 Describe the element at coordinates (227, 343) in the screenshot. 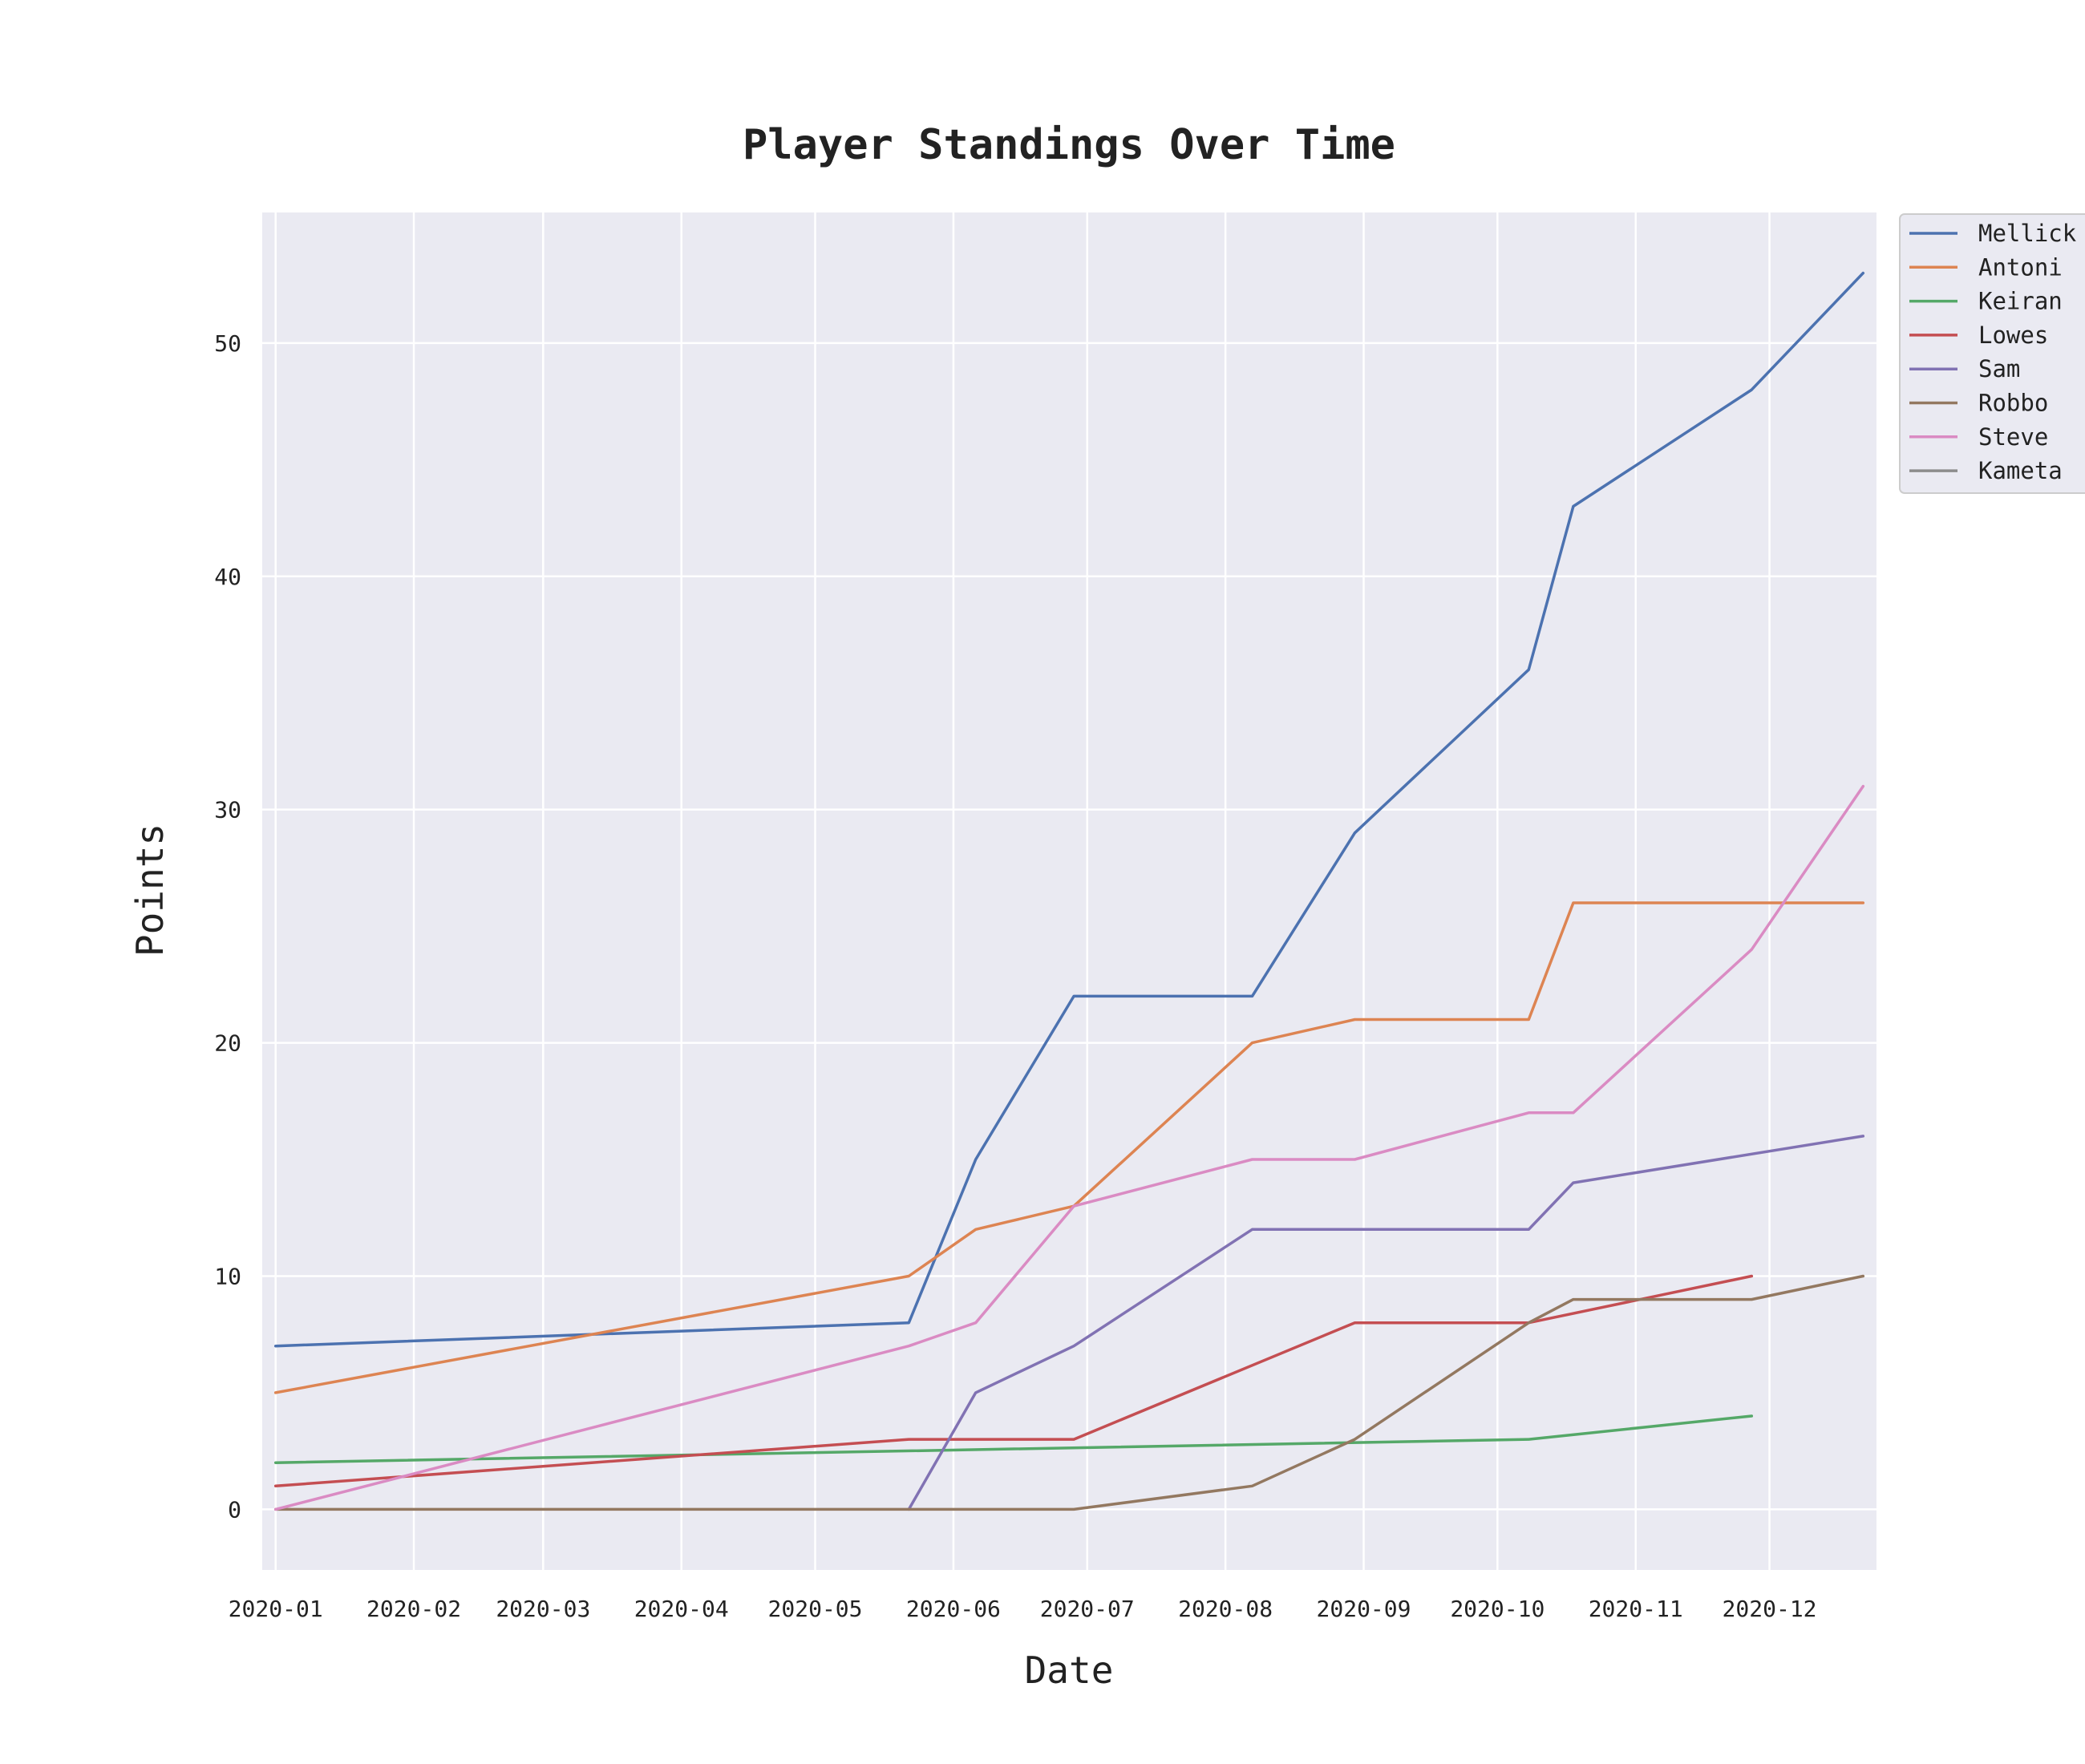

I see `y-tick-label: 50` at that location.